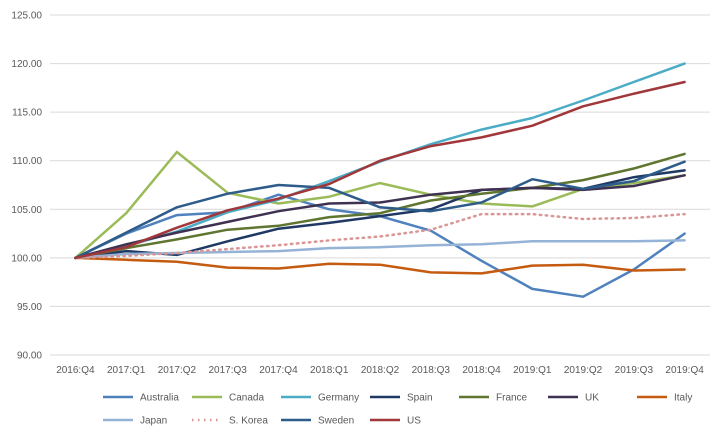  Describe the element at coordinates (153, 421) in the screenshot. I see `legend-label: Japan` at that location.